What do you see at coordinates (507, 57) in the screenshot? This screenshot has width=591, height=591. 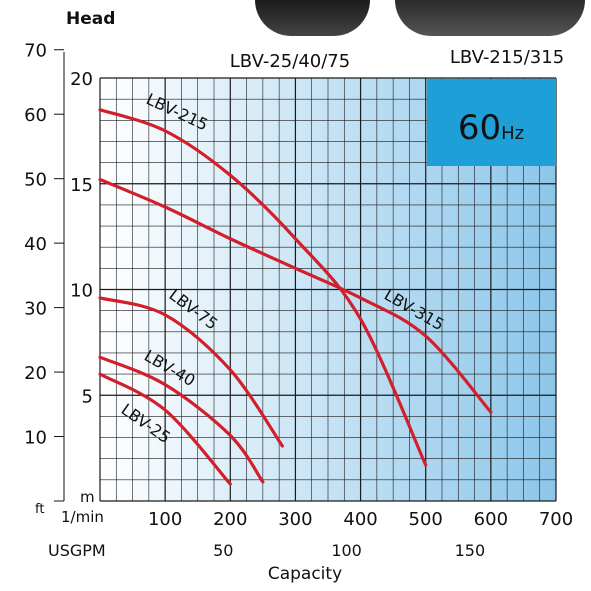 I see `model-label-right: LBV-215/315` at bounding box center [507, 57].